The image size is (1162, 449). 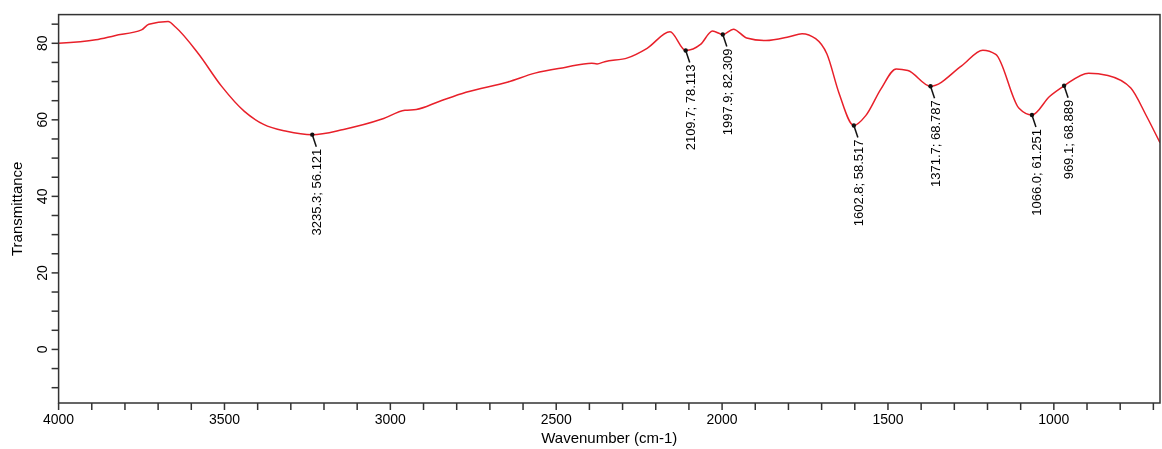 What do you see at coordinates (224, 419) in the screenshot?
I see `x-tick-label: 3500` at bounding box center [224, 419].